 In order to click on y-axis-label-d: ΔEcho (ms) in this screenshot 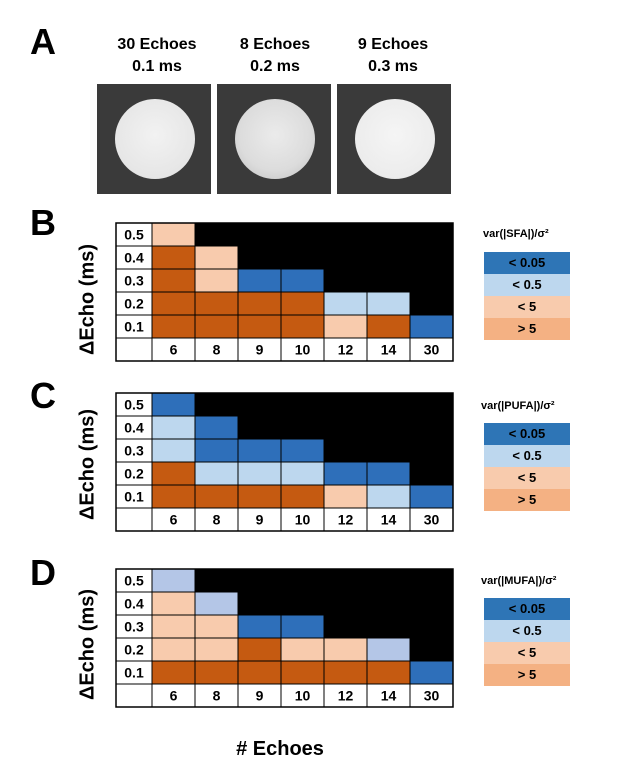, I will do `click(87, 644)`.